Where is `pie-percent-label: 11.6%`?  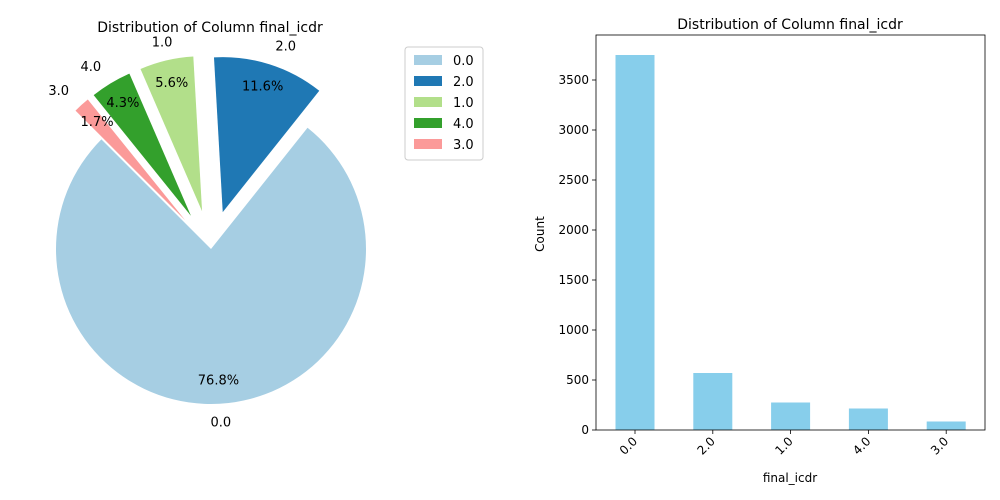 pie-percent-label: 11.6% is located at coordinates (262, 87).